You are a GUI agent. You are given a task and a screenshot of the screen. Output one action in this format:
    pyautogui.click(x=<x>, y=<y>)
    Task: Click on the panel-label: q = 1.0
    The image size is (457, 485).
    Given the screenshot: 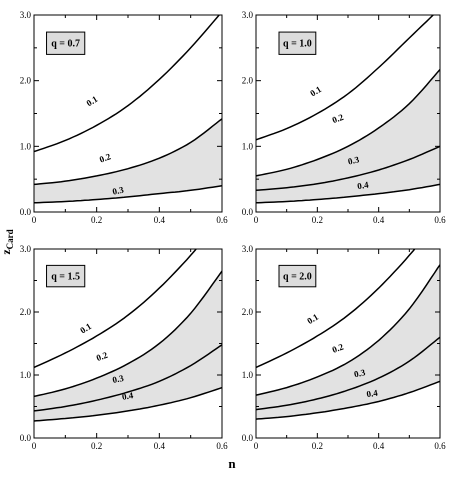 What is the action you would take?
    pyautogui.click(x=297, y=44)
    